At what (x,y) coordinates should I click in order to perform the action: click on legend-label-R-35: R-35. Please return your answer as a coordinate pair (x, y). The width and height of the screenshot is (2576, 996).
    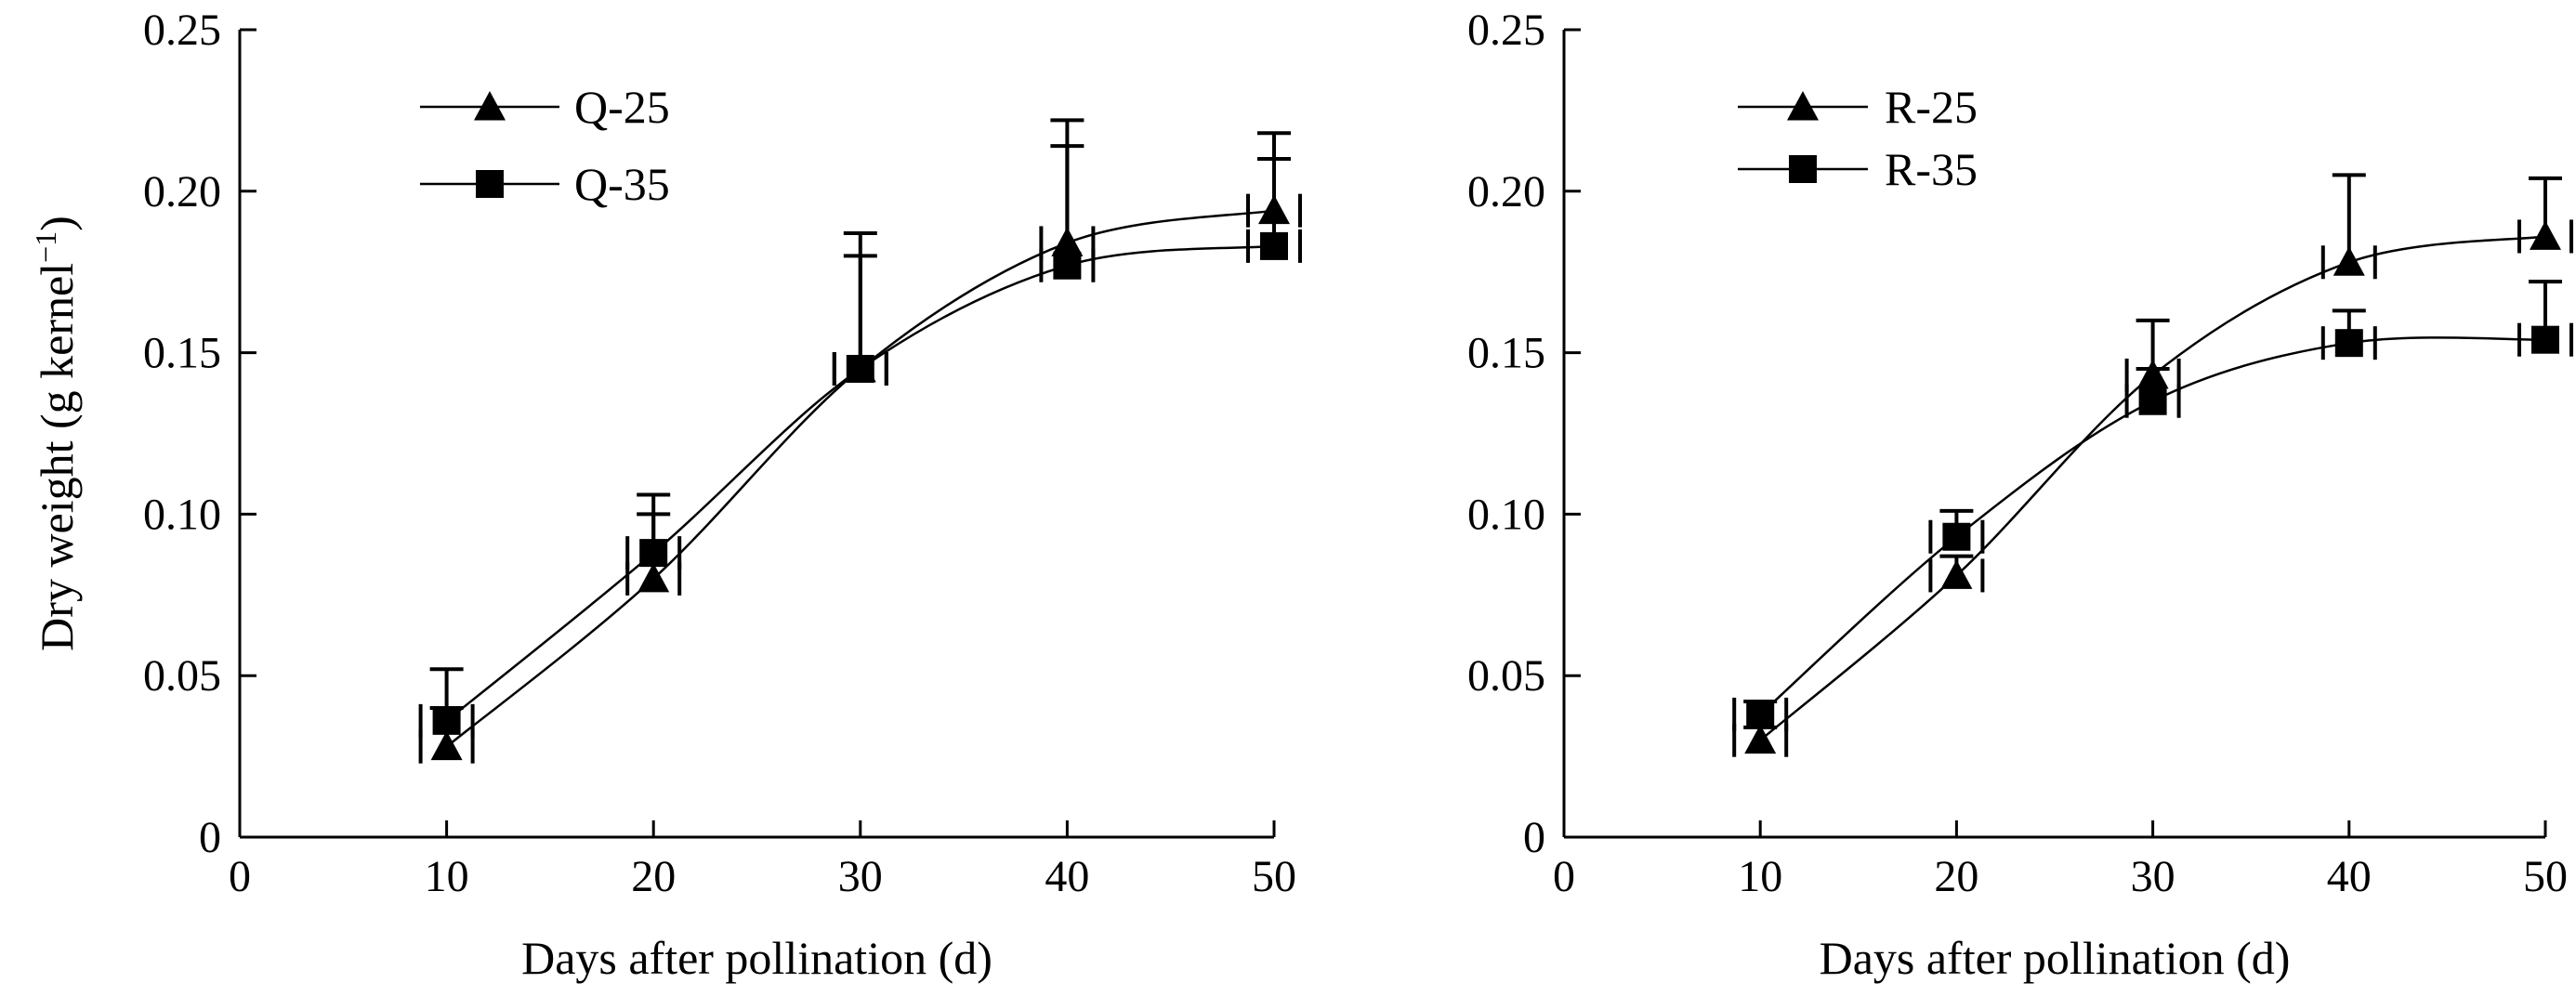
    Looking at the image, I should click on (1931, 169).